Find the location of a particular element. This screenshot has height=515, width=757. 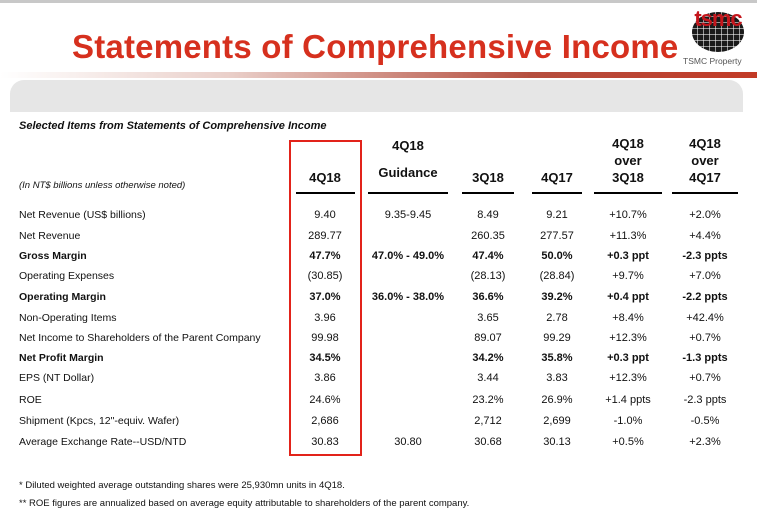

table-cell: 3.44 is located at coordinates (488, 378).